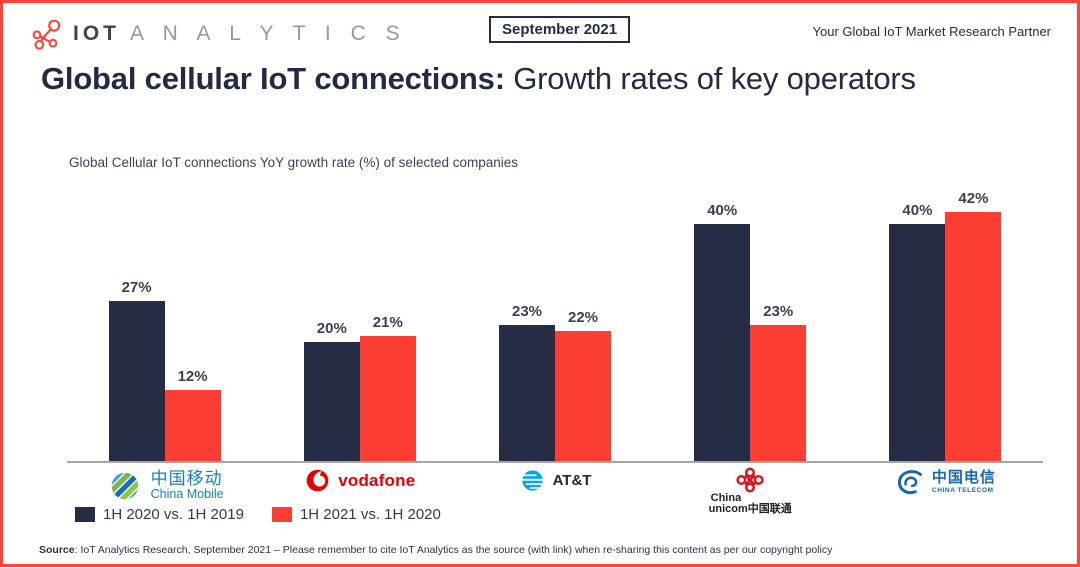 The height and width of the screenshot is (567, 1080). I want to click on china-mobile-logo: 中国移动 China Mobile, so click(164, 486).